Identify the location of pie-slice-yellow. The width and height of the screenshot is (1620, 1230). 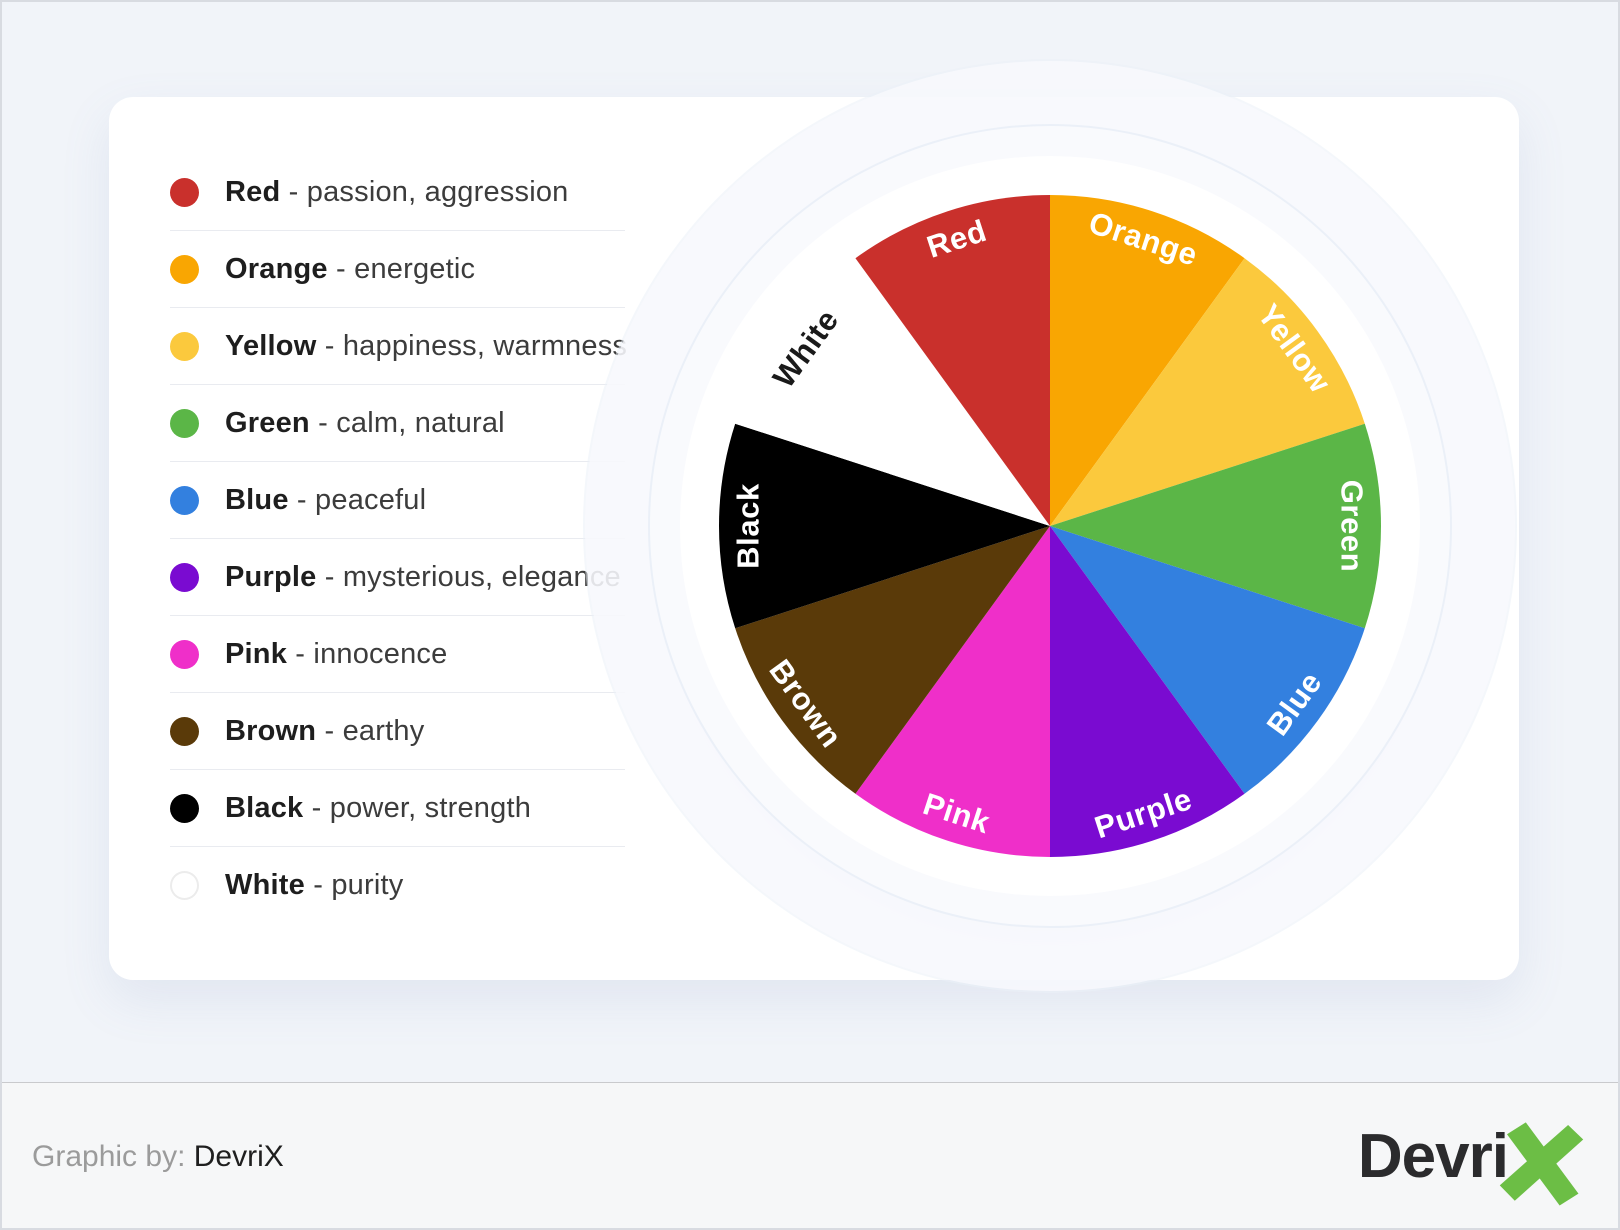
(1207, 392).